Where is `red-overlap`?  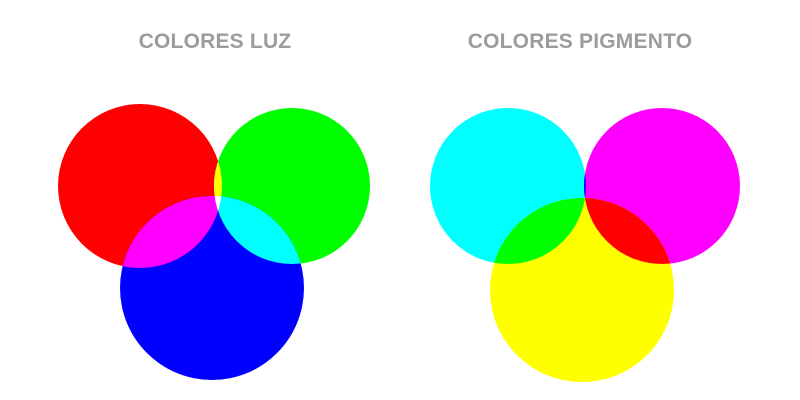 red-overlap is located at coordinates (629, 231).